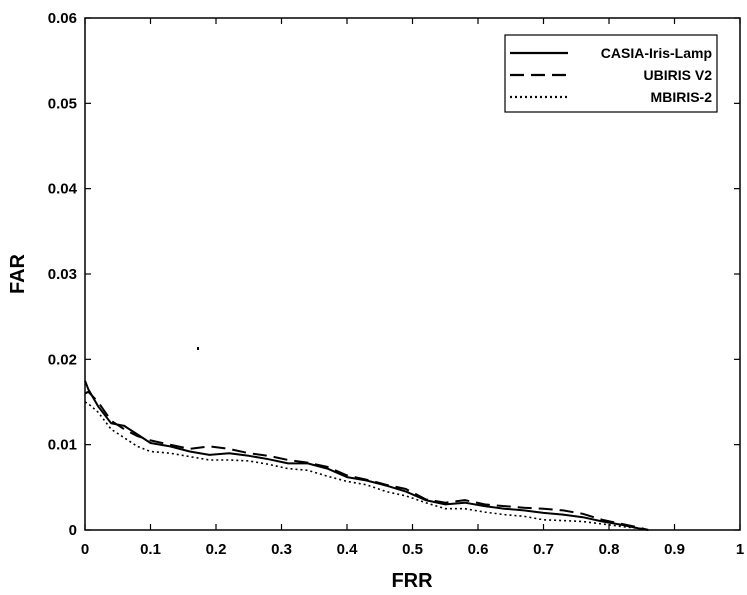 The image size is (747, 595). I want to click on y-axis-label: FAR, so click(18, 273).